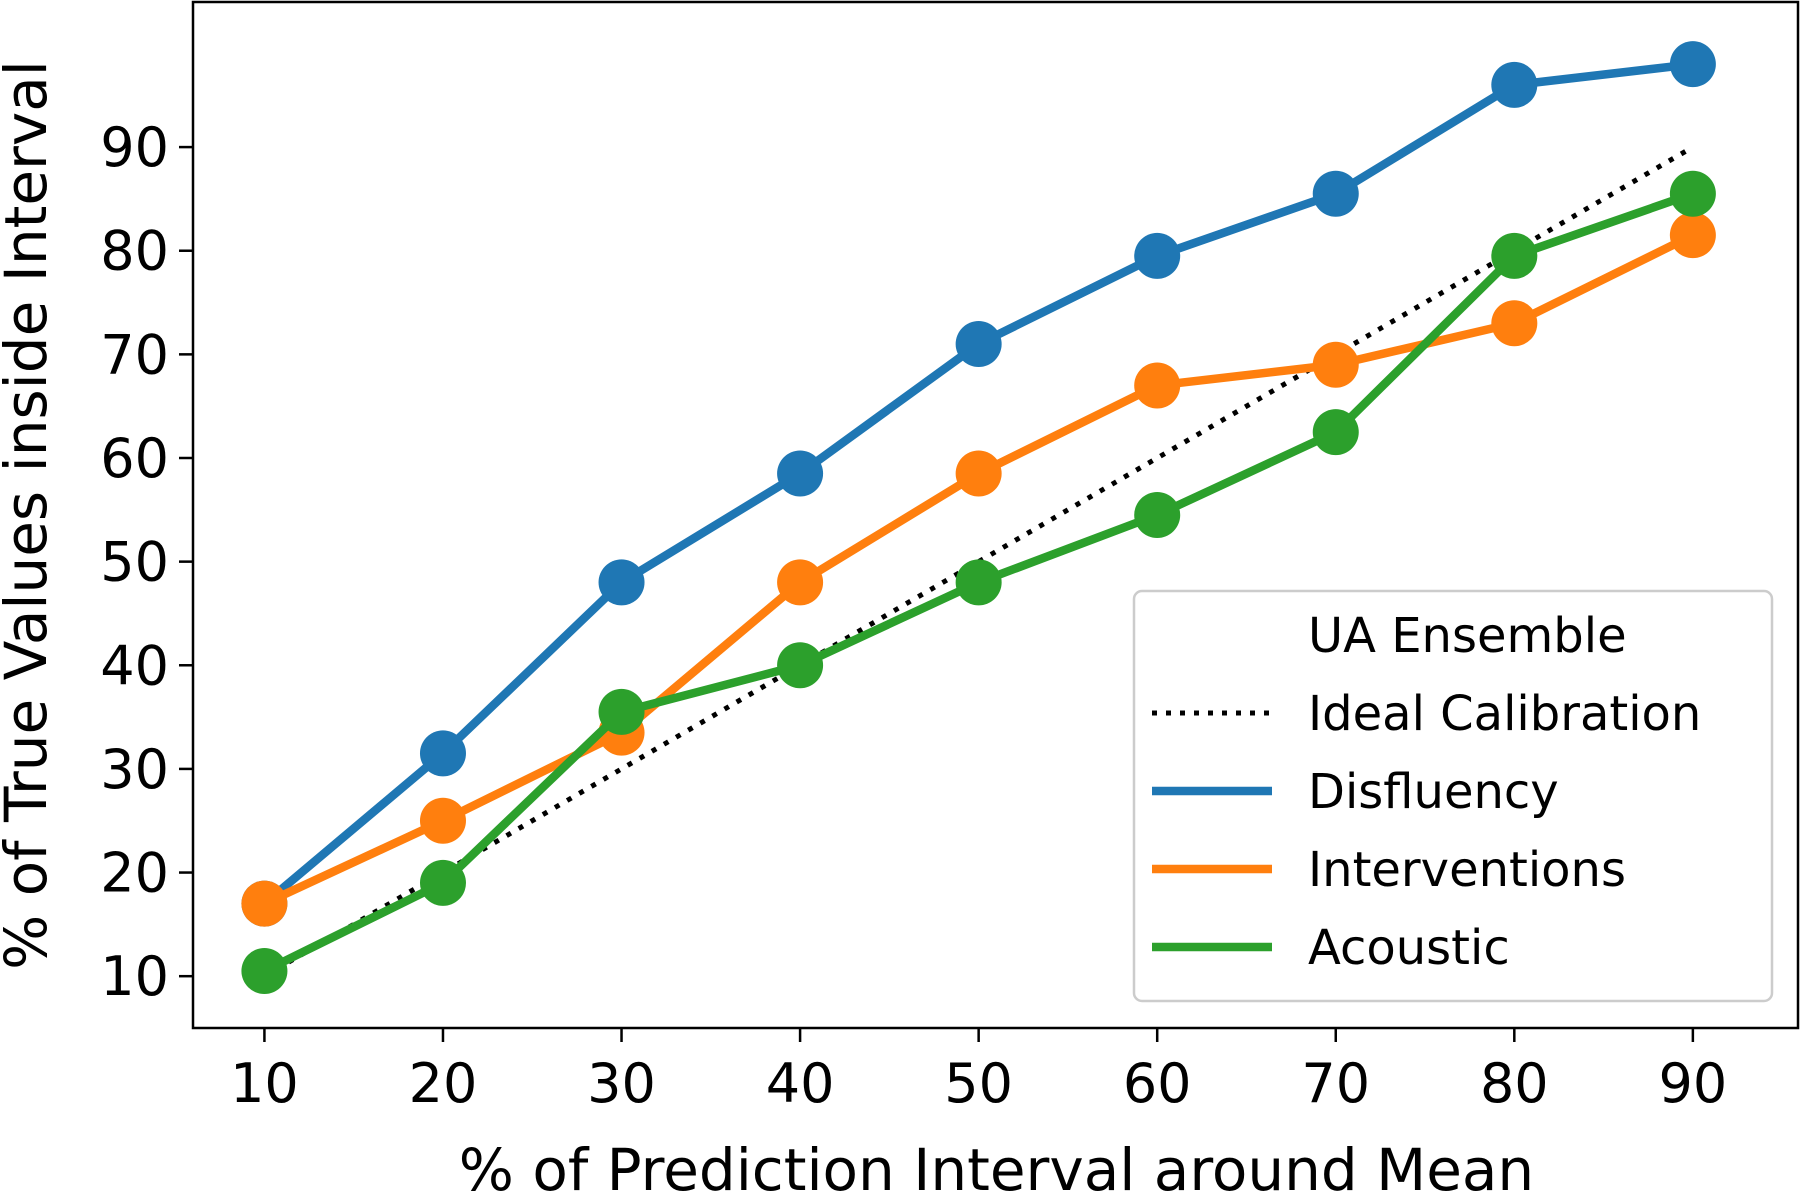 The height and width of the screenshot is (1200, 1800). I want to click on x-axis: 10 20 30 40 50 60 70 80 90, so click(978, 1071).